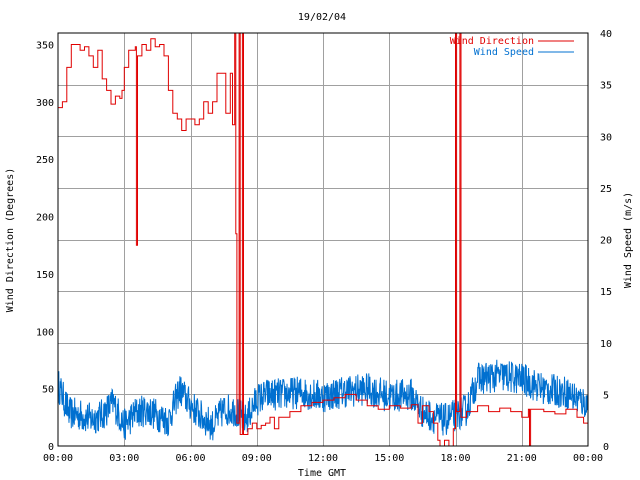  What do you see at coordinates (504, 52) in the screenshot?
I see `legend-label: Wind Speed` at bounding box center [504, 52].